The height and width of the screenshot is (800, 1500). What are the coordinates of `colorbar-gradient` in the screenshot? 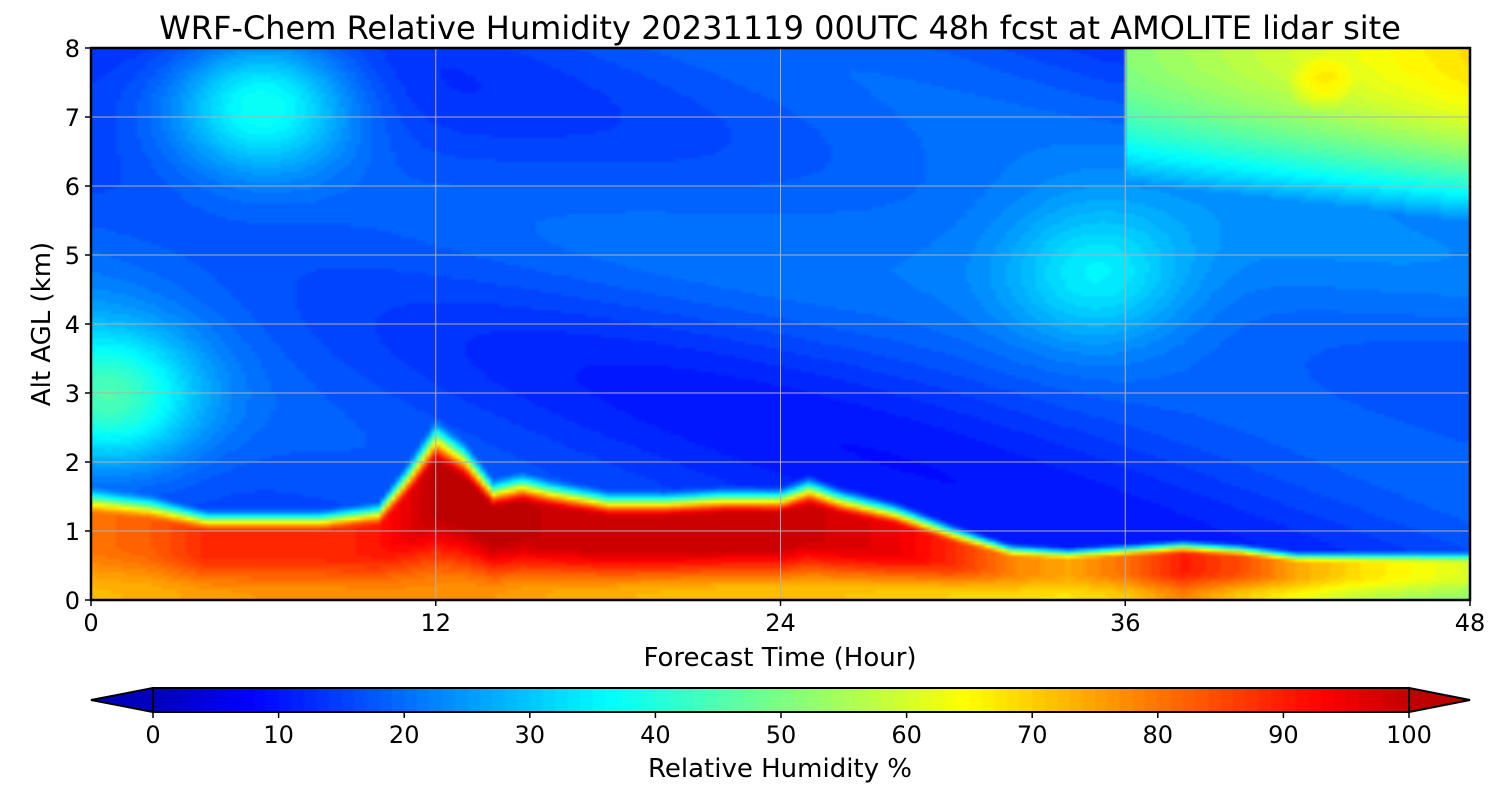 It's located at (781, 700).